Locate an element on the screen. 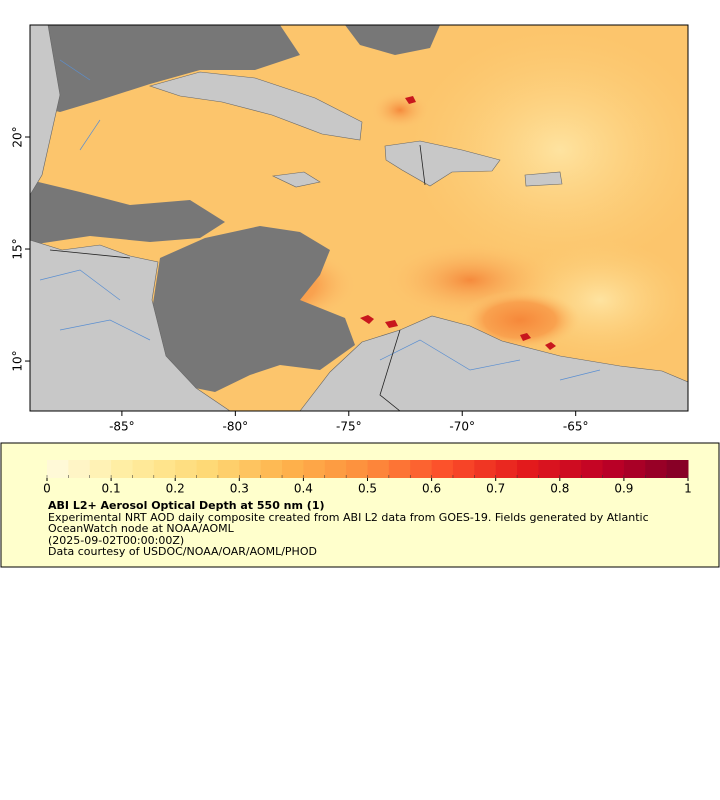  y-tick-label: 20° is located at coordinates (18, 136).